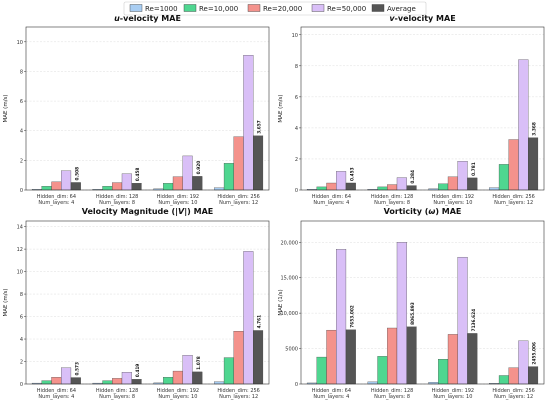 The image size is (550, 402). I want to click on legend-frame, so click(275, 8).